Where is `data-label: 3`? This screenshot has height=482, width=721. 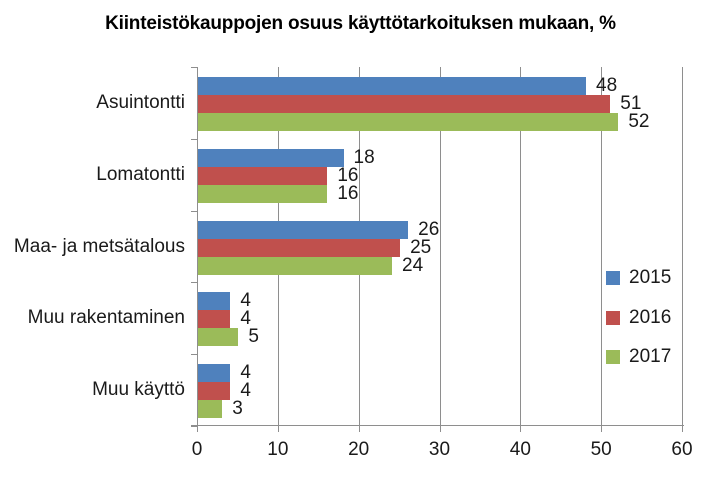 data-label: 3 is located at coordinates (237, 409).